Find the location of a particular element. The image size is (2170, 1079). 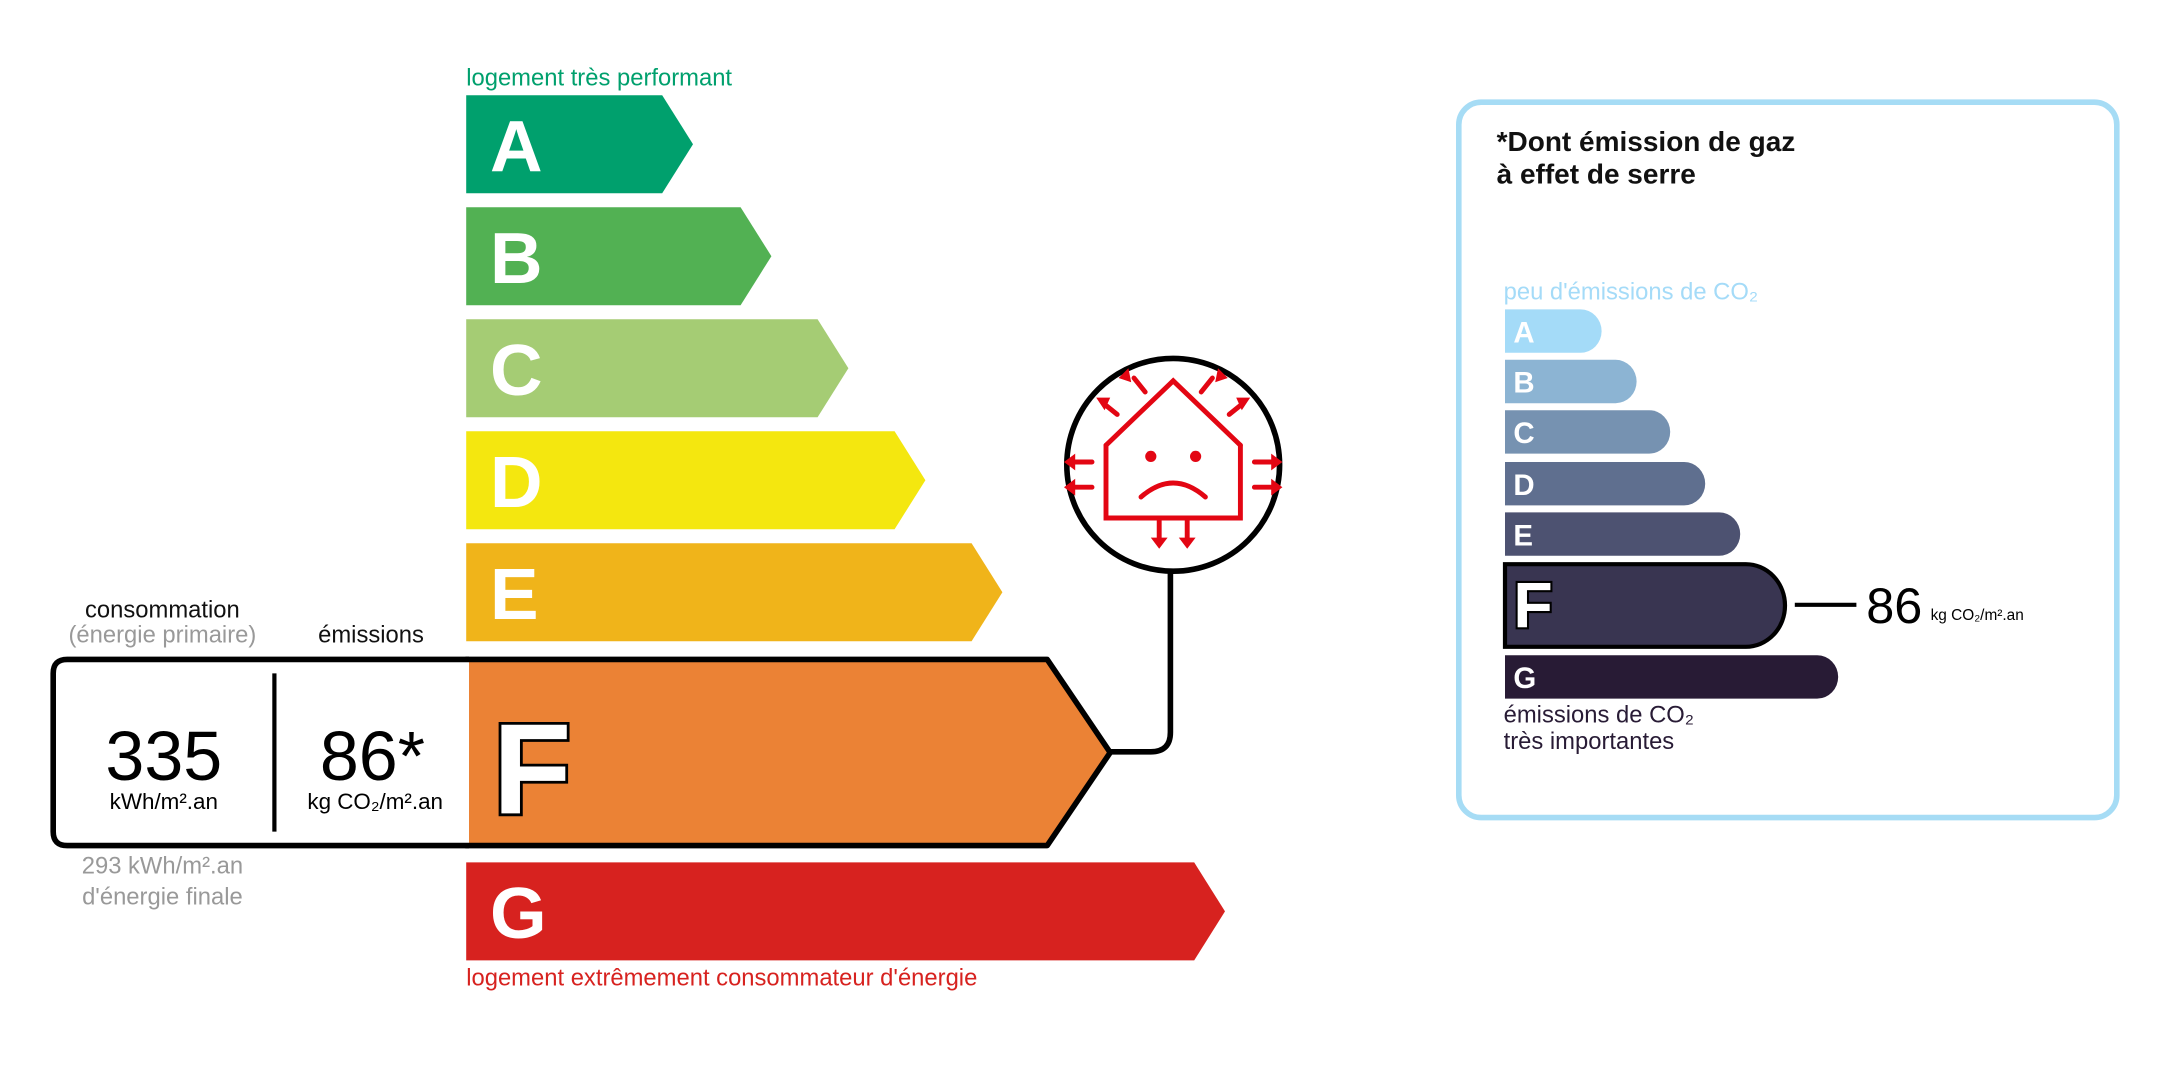

energy-class-letter: F is located at coordinates (532, 769).